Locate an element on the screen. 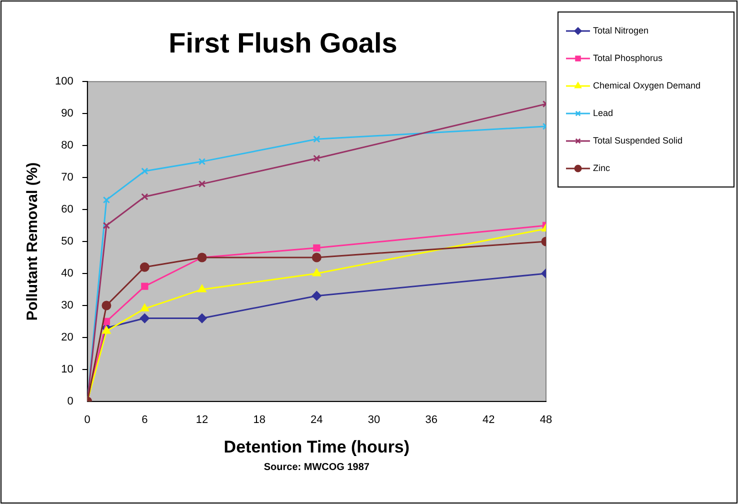 The image size is (738, 504). x-tick-label: 6 is located at coordinates (145, 420).